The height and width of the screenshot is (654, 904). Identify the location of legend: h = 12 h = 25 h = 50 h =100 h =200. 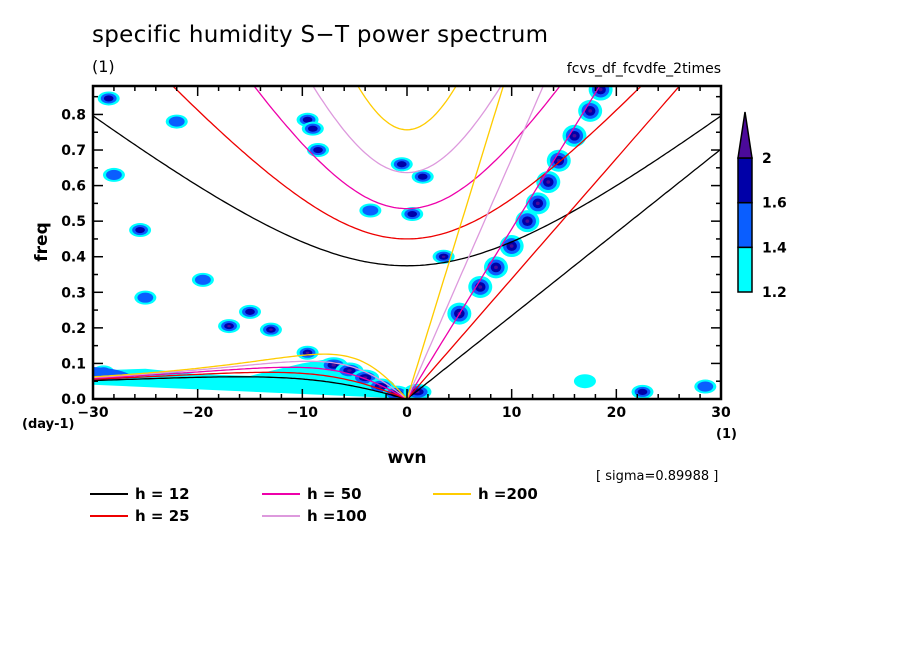
(314, 505).